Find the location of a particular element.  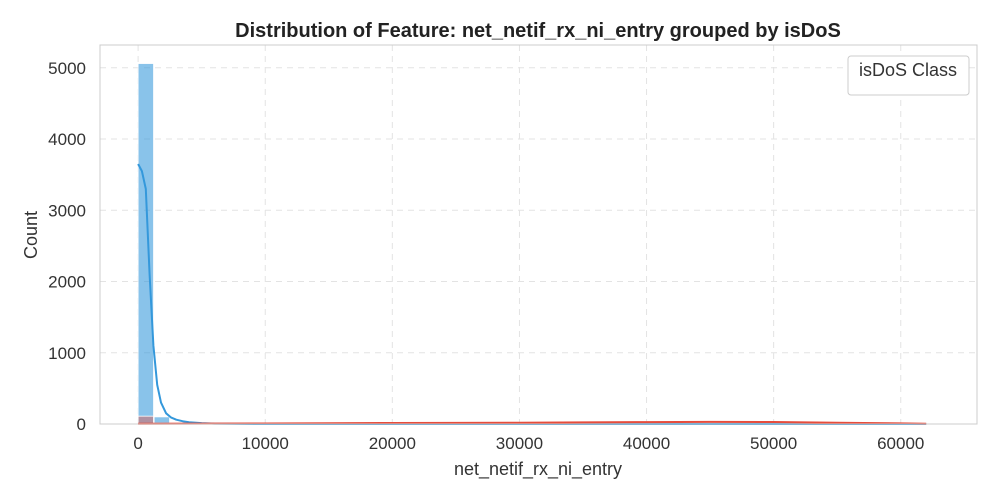

x-ticks: 0 10000 20000 30000 40000 50000 60000 is located at coordinates (528, 443).